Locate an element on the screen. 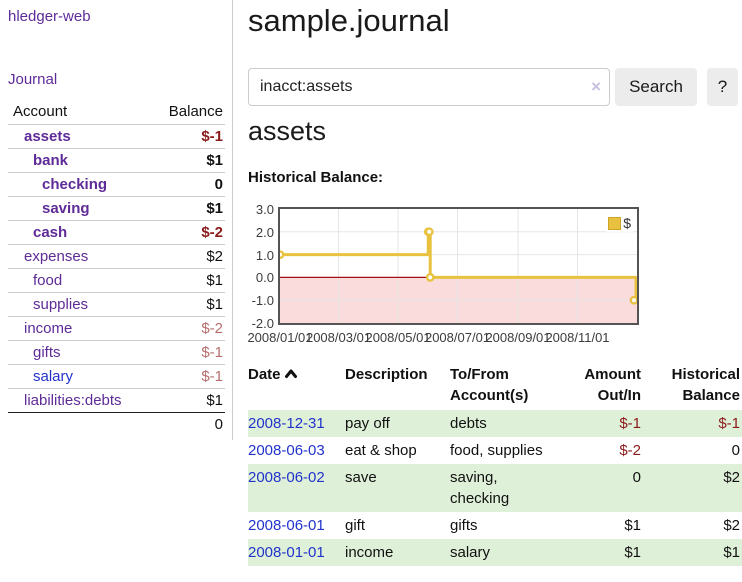  account-row: income $-2 is located at coordinates (116, 328).